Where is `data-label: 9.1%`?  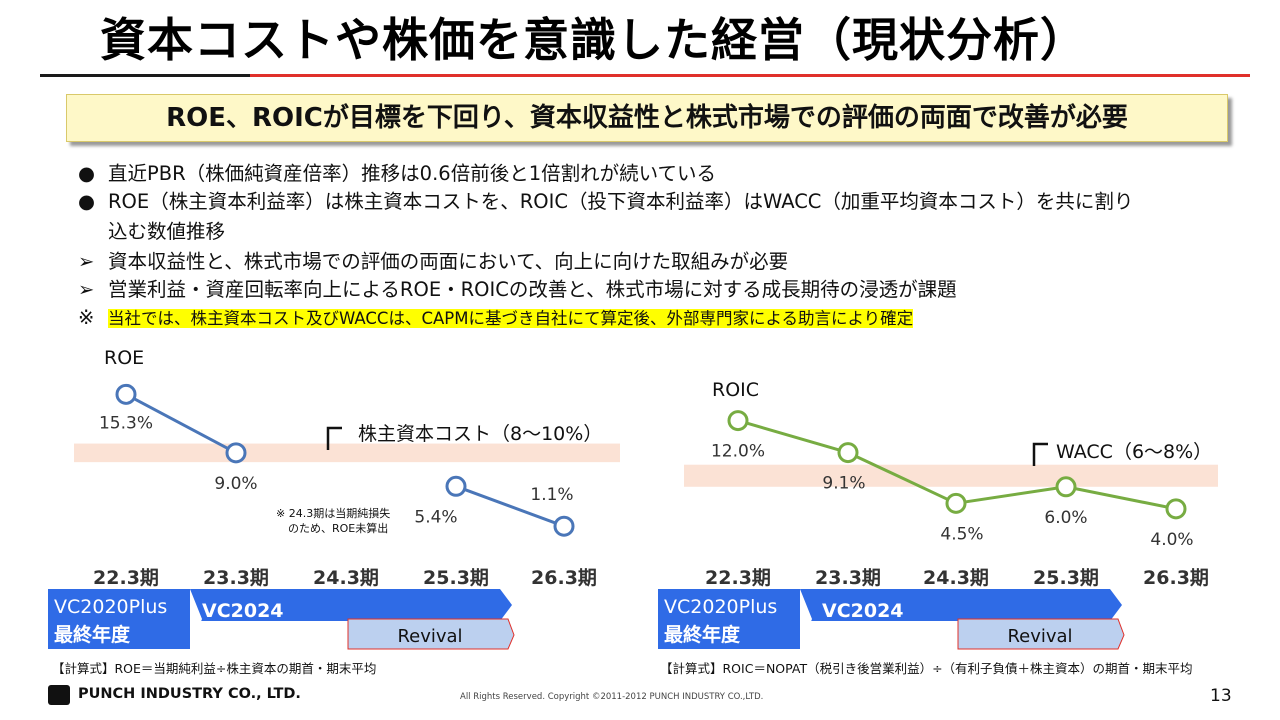 data-label: 9.1% is located at coordinates (843, 484).